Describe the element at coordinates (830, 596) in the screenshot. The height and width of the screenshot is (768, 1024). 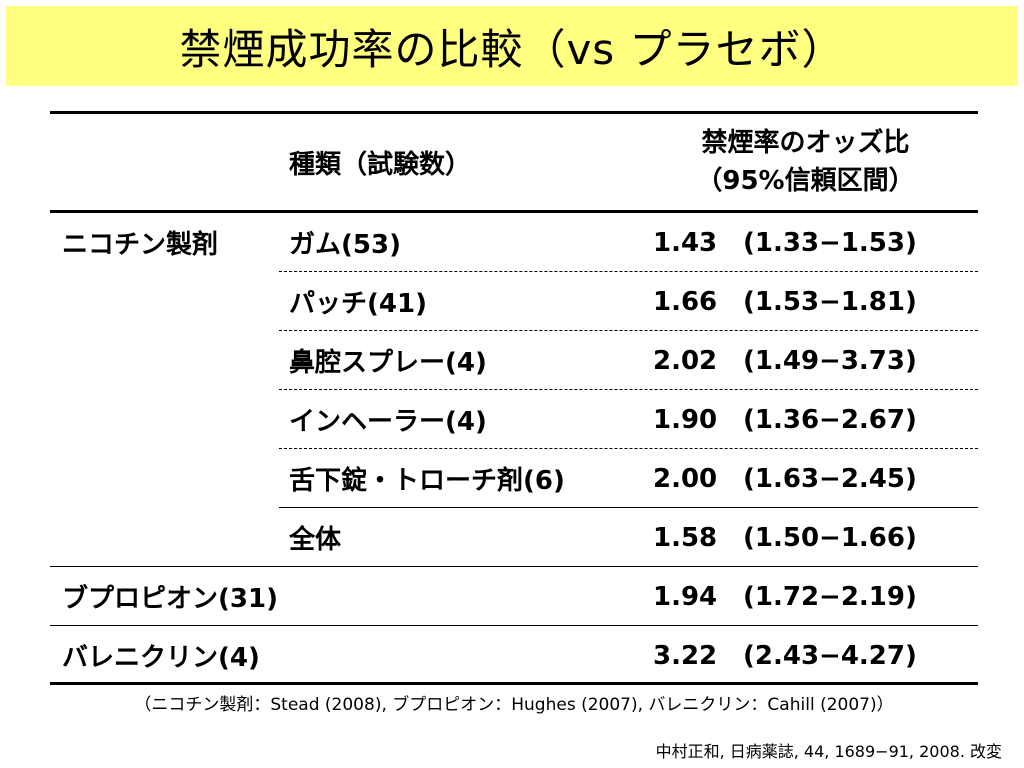
I see `row-confidence-interval: (1.72−2.19)` at that location.